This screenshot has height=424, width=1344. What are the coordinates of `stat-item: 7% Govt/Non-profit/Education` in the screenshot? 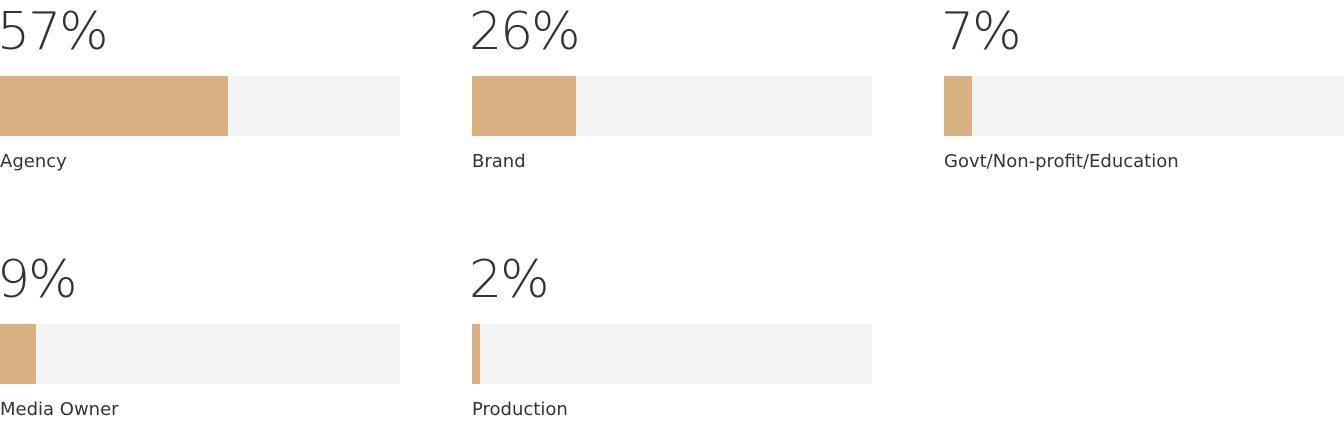 It's located at (1142, 88).